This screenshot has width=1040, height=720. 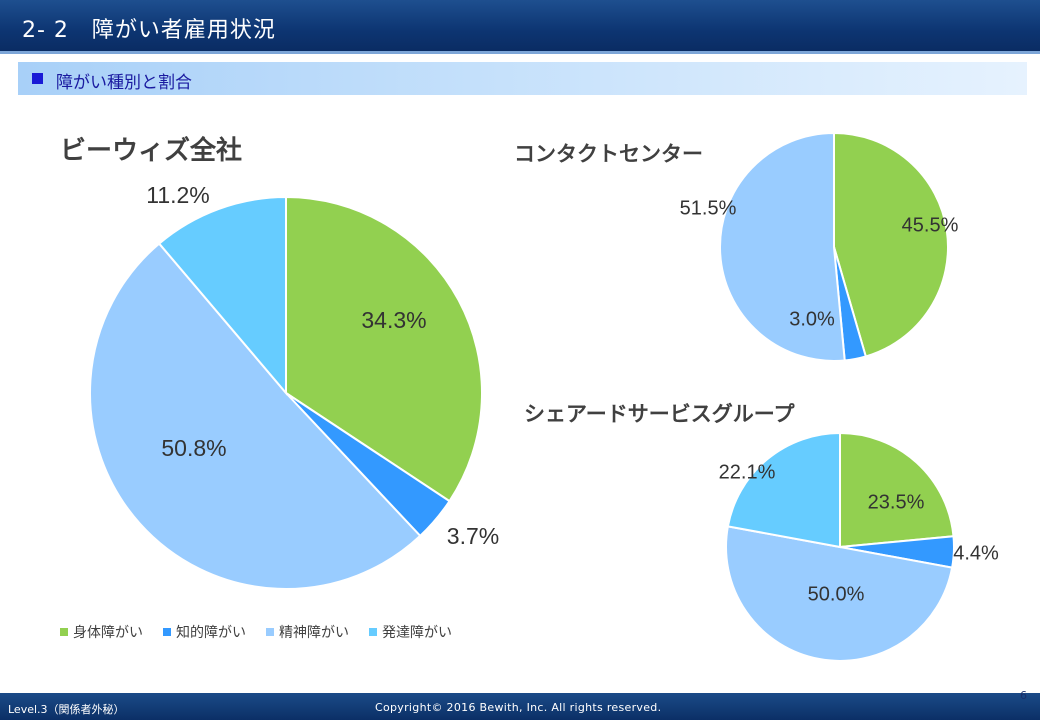 What do you see at coordinates (747, 472) in the screenshot?
I see `data-label-shared-service-3: 22.1%` at bounding box center [747, 472].